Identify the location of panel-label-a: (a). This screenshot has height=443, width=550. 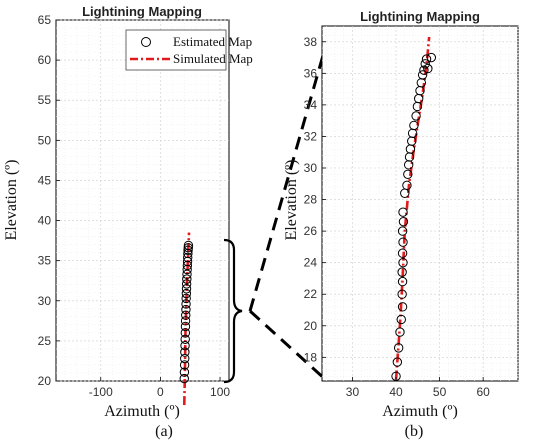
(164, 431).